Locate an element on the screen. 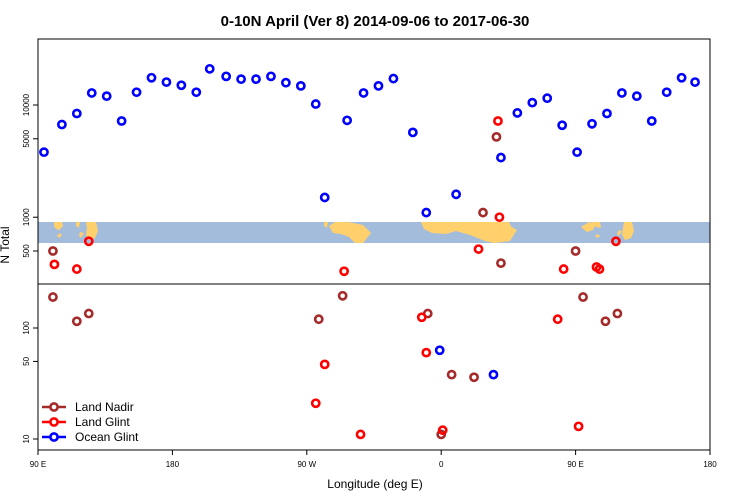 This screenshot has height=500, width=750. legend-label-land-nadir: Land Nadir is located at coordinates (104, 407).